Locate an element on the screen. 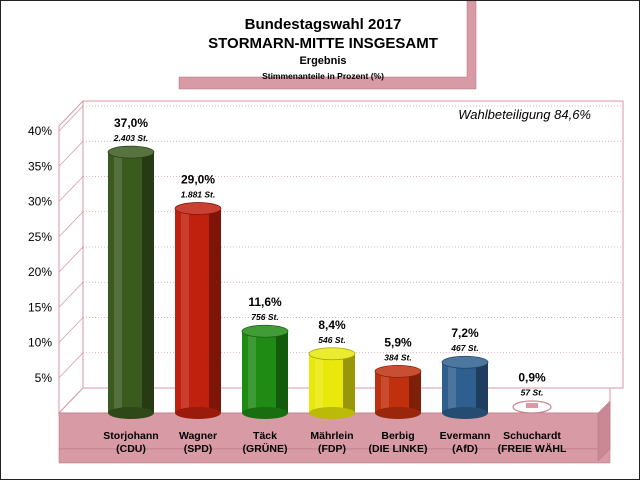  x-category-name: Evermann is located at coordinates (465, 436).